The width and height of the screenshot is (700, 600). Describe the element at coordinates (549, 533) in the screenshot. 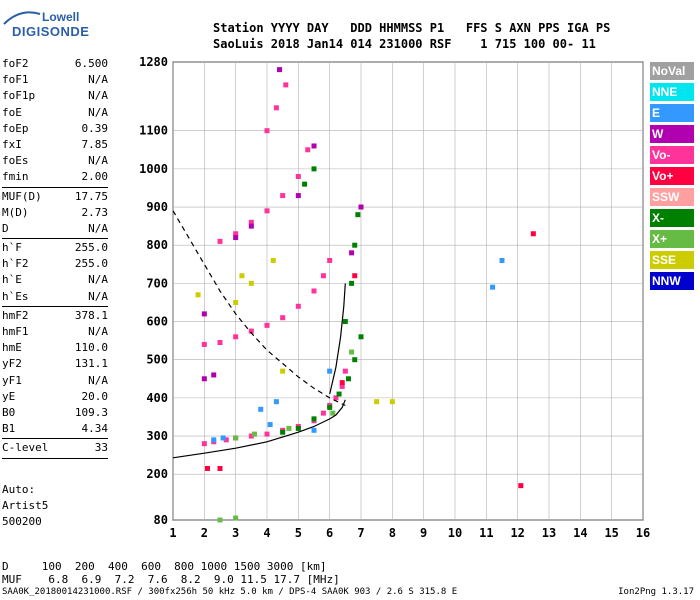

I see `x-tick-label: 13` at that location.